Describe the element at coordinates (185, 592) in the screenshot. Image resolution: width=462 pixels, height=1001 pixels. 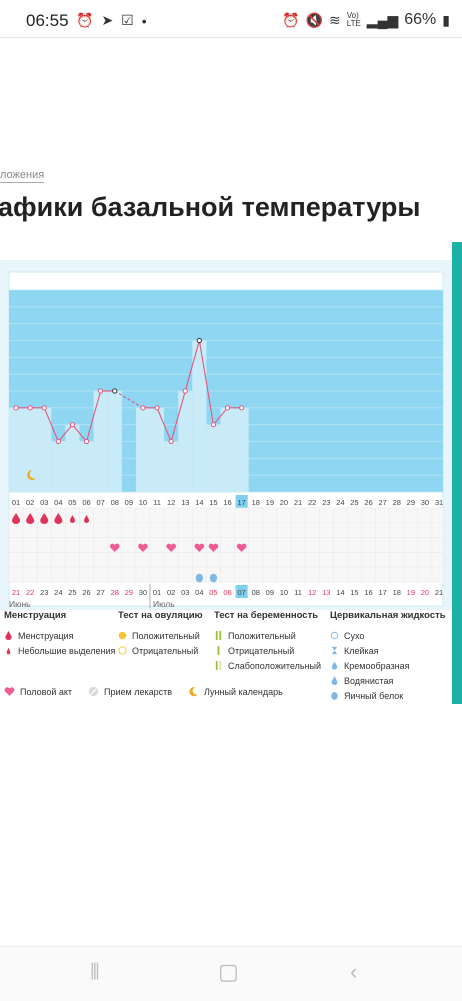
I see `x-bottom-label: 03` at that location.